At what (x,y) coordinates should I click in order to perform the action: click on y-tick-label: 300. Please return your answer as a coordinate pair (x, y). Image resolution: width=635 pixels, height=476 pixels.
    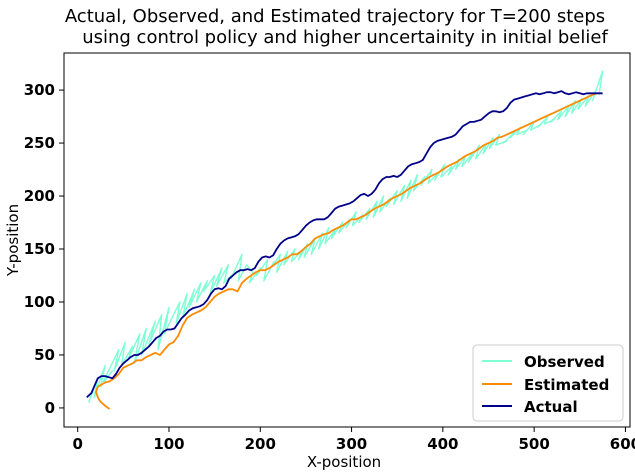
    Looking at the image, I should click on (39, 90).